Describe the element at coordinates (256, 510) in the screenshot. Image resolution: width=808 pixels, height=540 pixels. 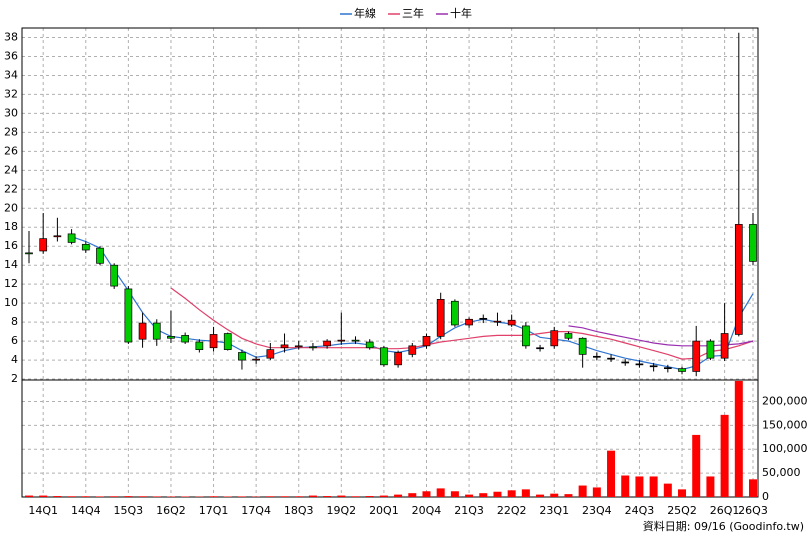
I see `x-tick-label: 17Q4` at that location.